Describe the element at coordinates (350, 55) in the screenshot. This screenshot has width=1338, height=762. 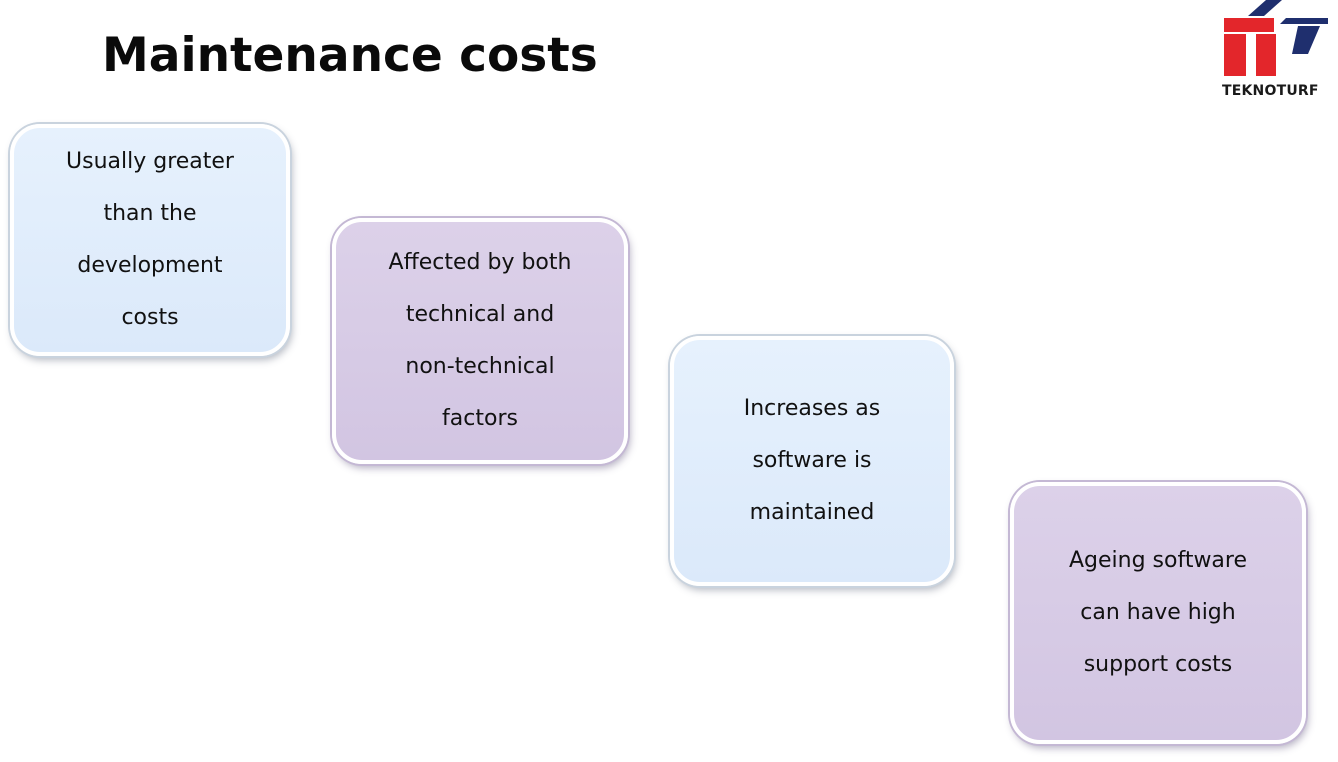
I see `slide-title: Maintenance costs` at that location.